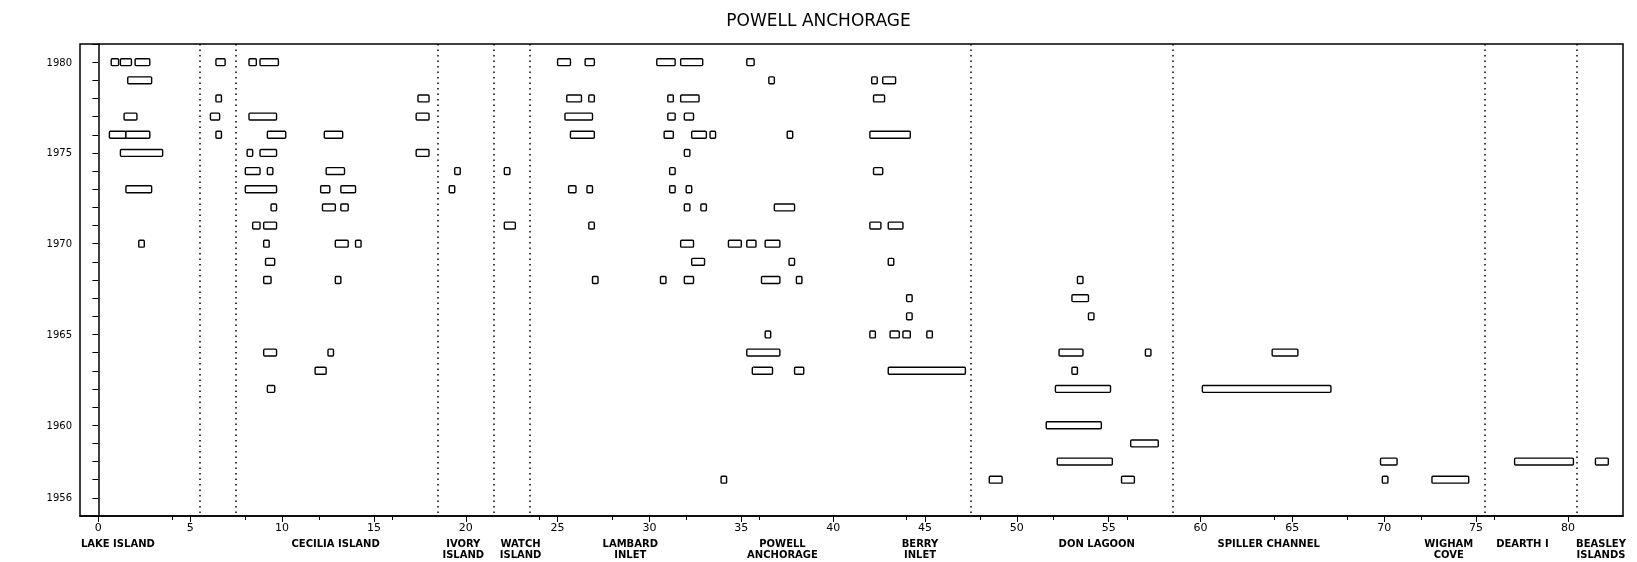 The height and width of the screenshot is (562, 1637). What do you see at coordinates (630, 549) in the screenshot?
I see `text: LAMBARD INLET` at bounding box center [630, 549].